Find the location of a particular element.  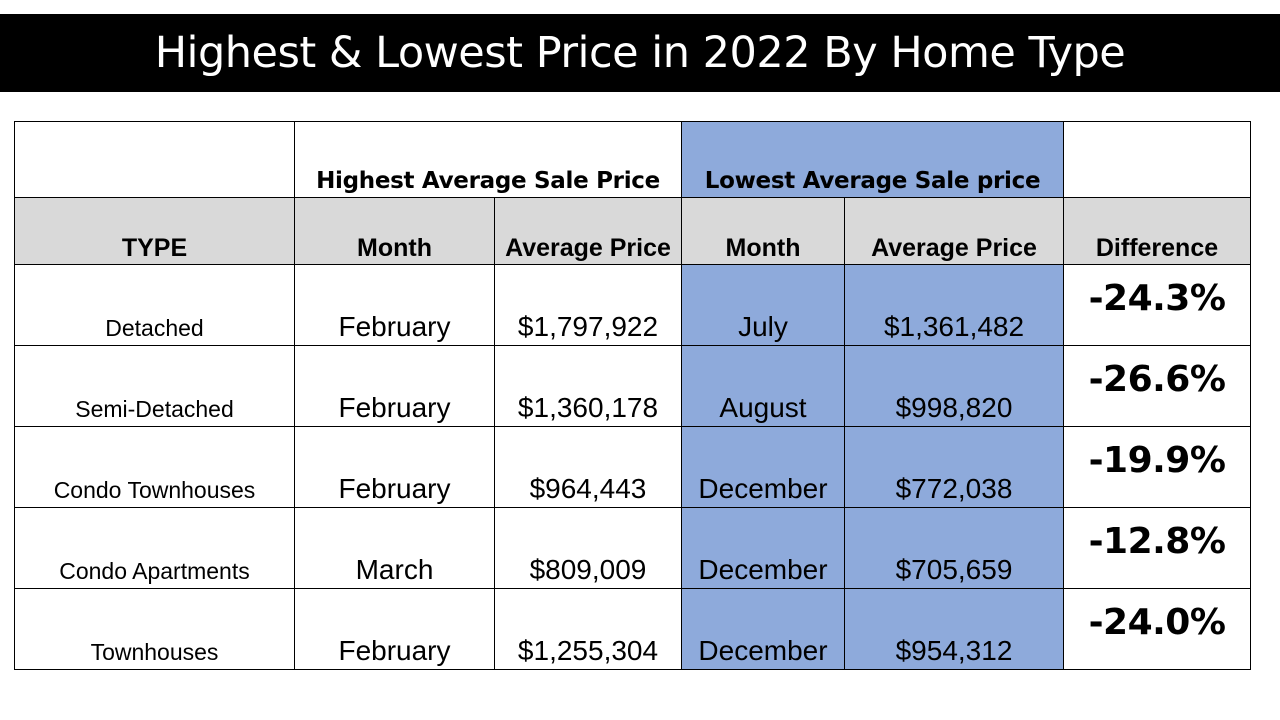

low-price-cell: $998,820 is located at coordinates (954, 386).